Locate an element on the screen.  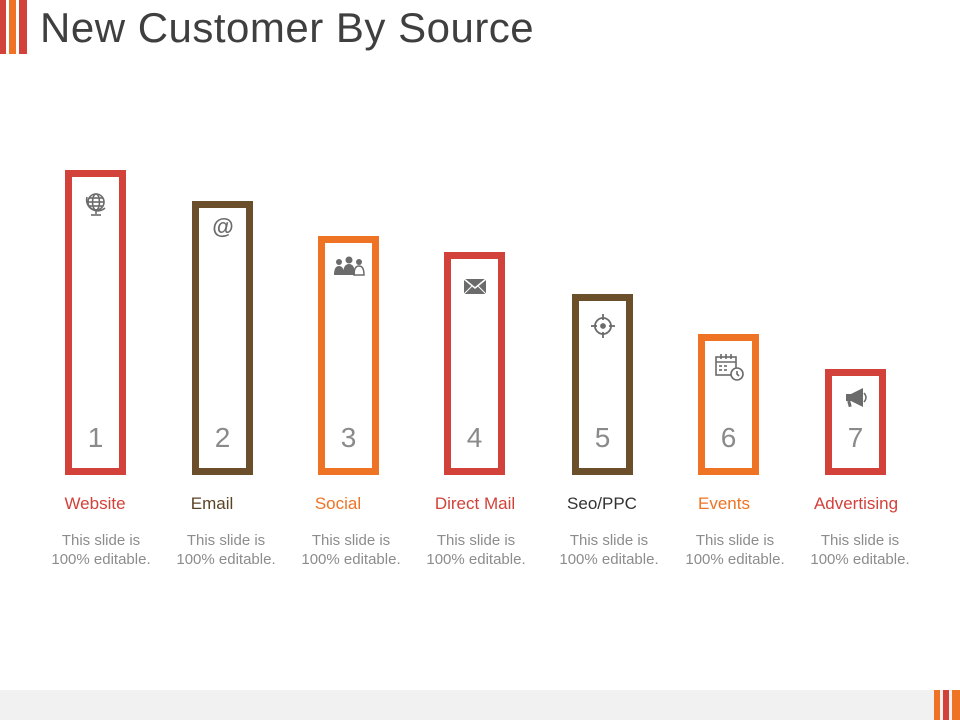
at-sign-icon: @ is located at coordinates (223, 227).